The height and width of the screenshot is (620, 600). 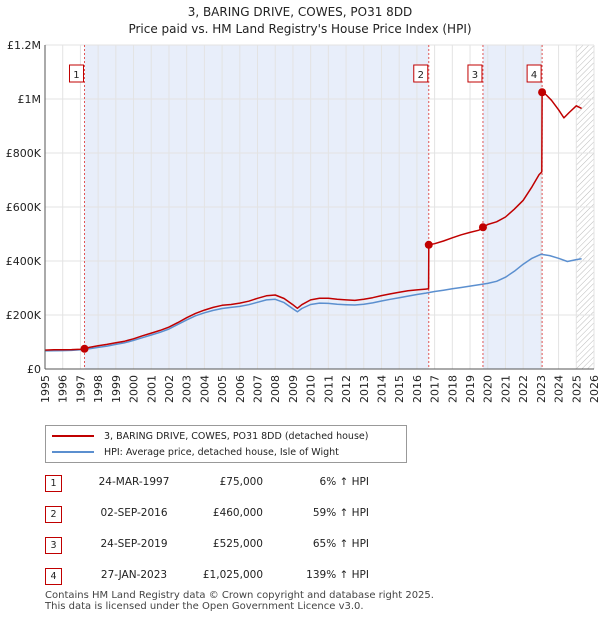 What do you see at coordinates (151, 389) in the screenshot?
I see `x-tick-label: 2001` at bounding box center [151, 389].